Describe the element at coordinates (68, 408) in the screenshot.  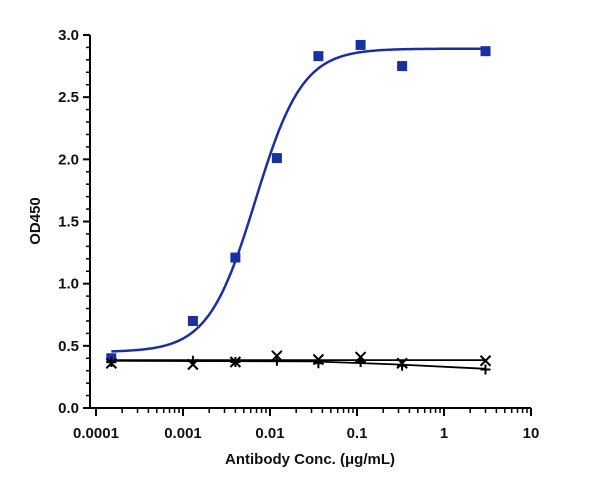
I see `y-tick-label: 0.0` at that location.